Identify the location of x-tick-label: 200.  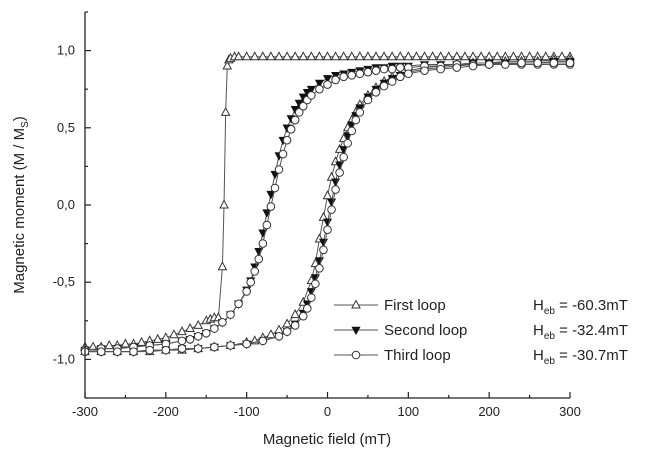
(489, 411).